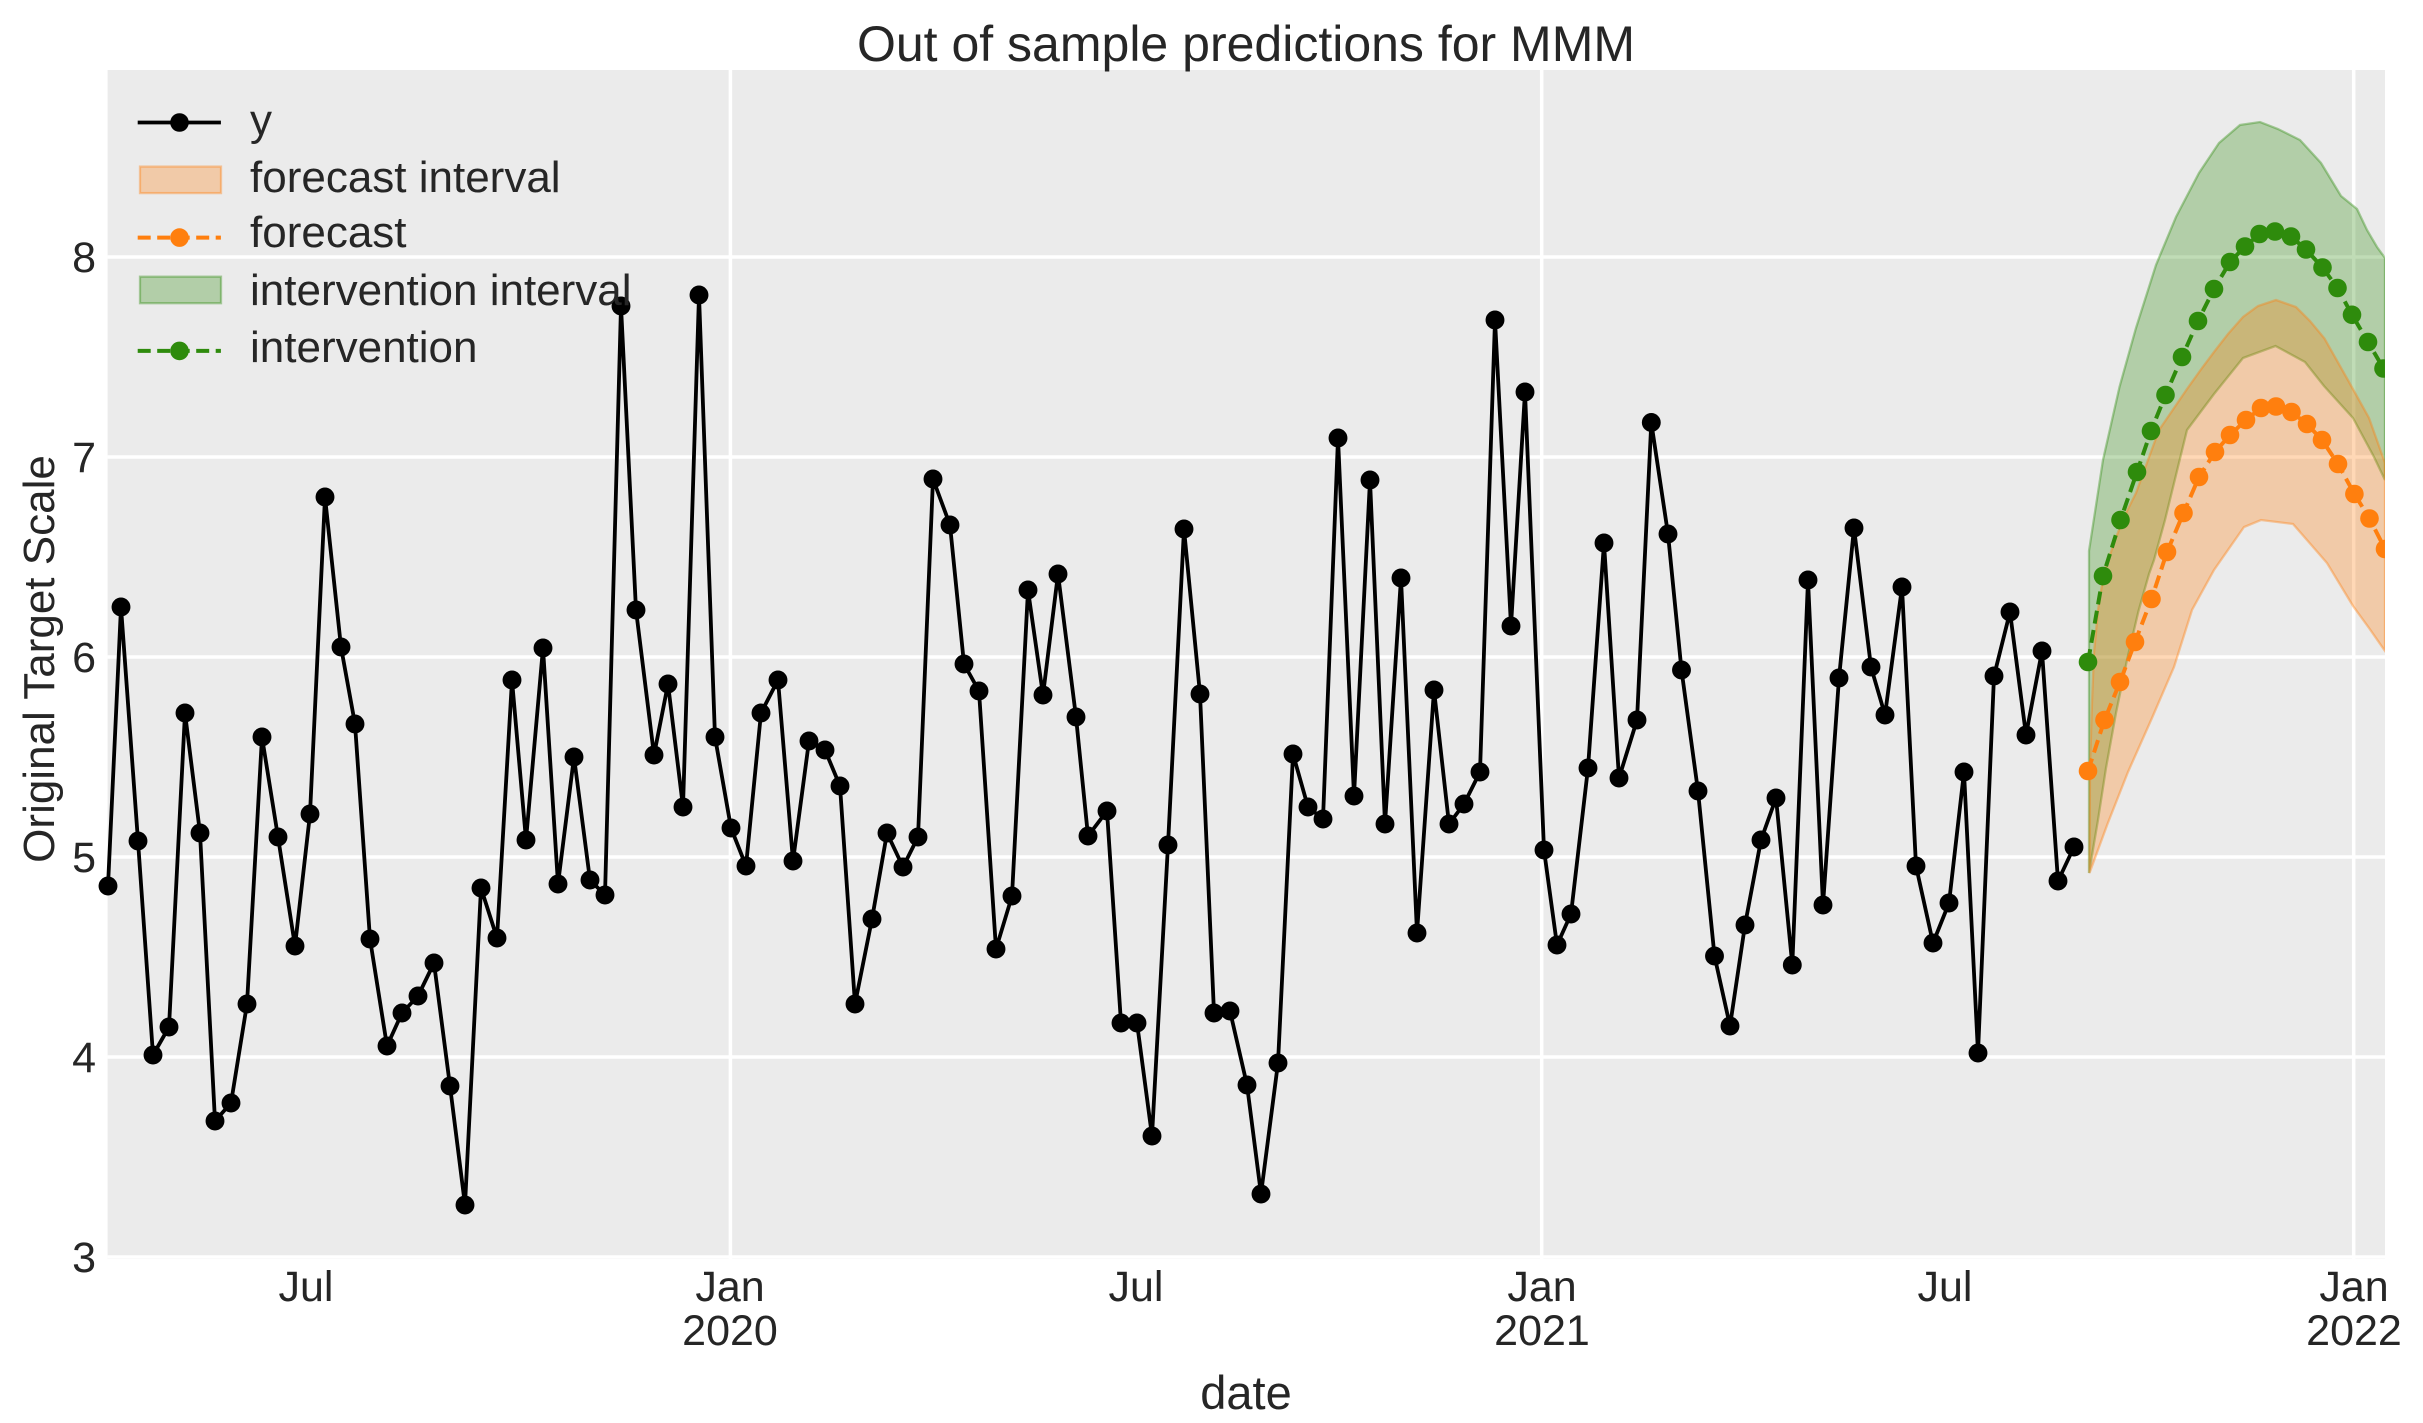 Image resolution: width=2423 pixels, height=1423 pixels. What do you see at coordinates (1246, 44) in the screenshot?
I see `svg-text:Out of sample predictions for: Out of sample predictions for MMM` at bounding box center [1246, 44].